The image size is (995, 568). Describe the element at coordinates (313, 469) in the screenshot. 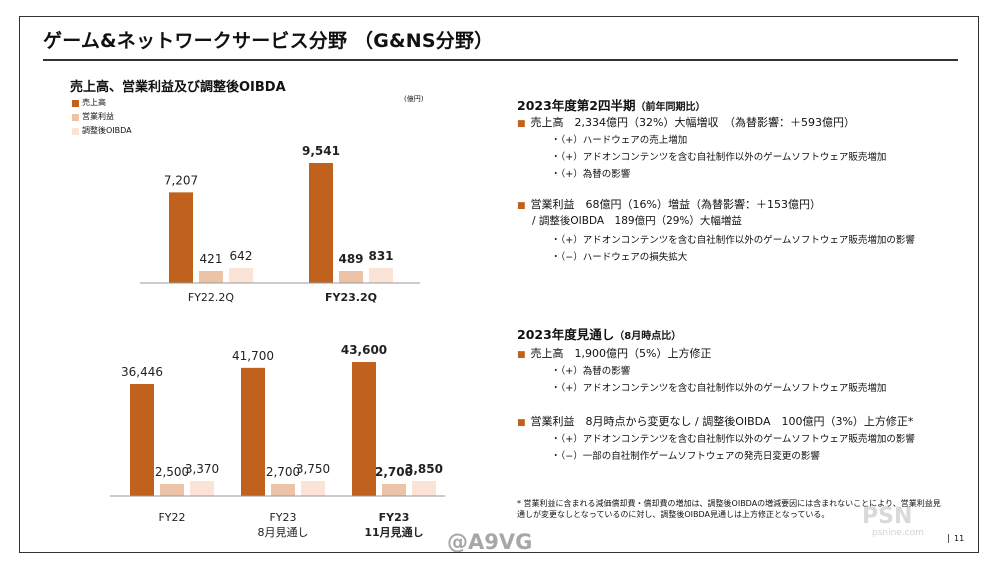

I see `data-label-adjusted-oibda-2-2: 3,750` at that location.